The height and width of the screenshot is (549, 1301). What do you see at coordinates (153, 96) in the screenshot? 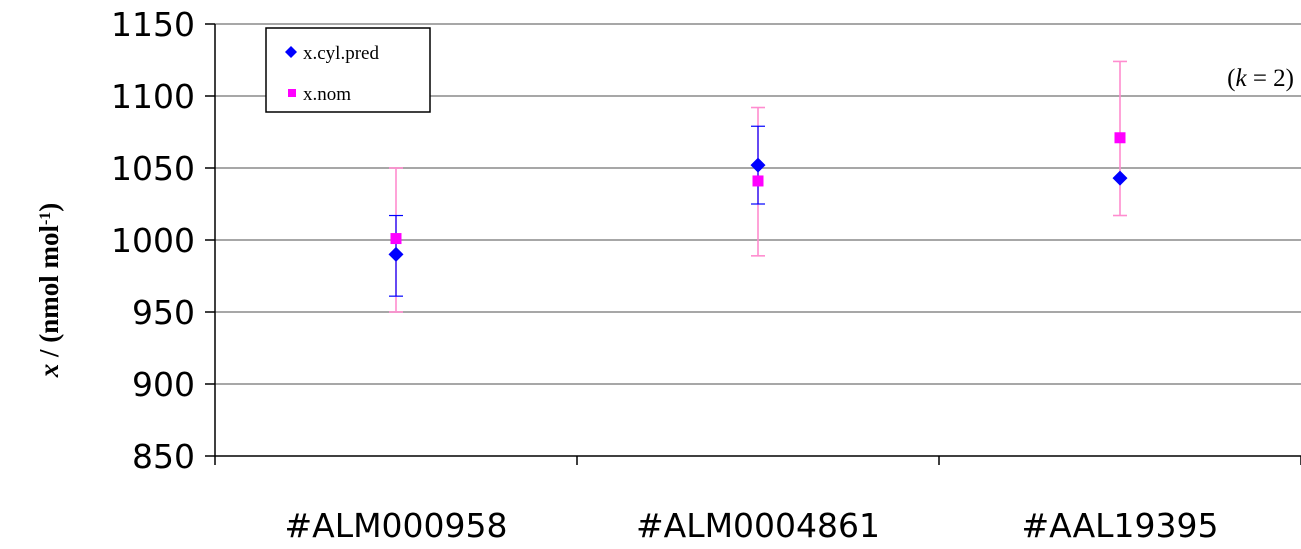
I see `y-tick-label: 1100` at bounding box center [153, 96].